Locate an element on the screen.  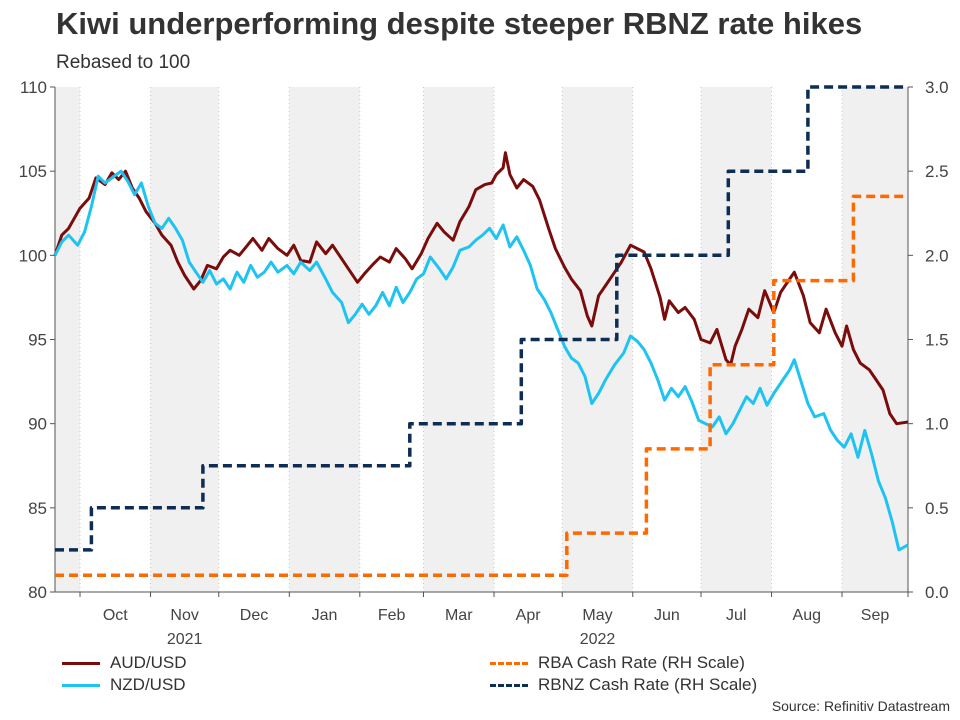
legend-nzd-usd: NZD/USD is located at coordinates (124, 685).